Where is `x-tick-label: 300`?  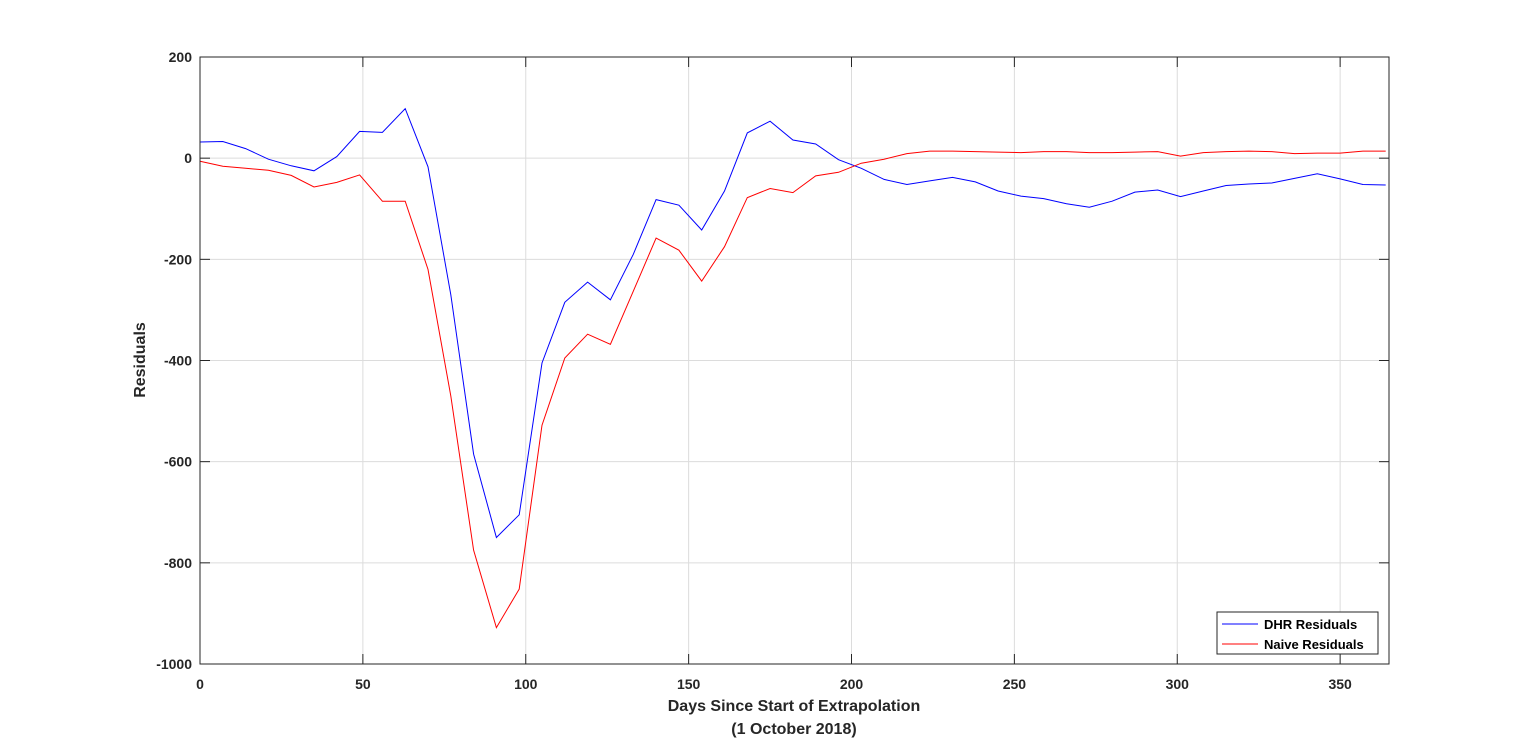
x-tick-label: 300 is located at coordinates (1178, 684).